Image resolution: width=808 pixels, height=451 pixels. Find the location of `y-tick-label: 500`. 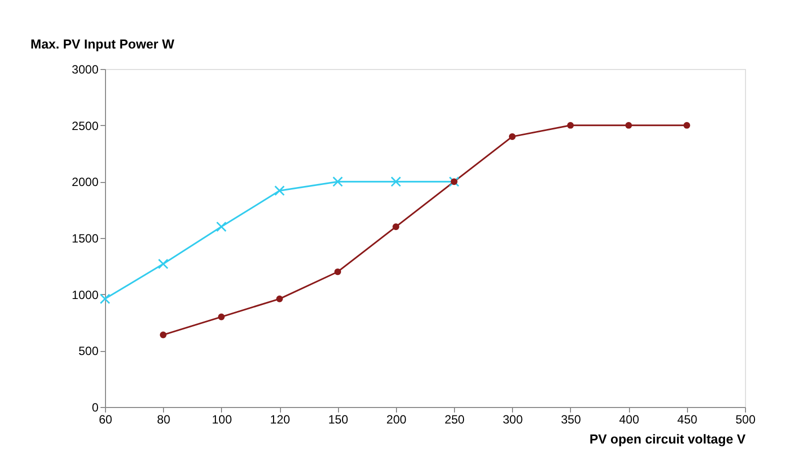

y-tick-label: 500 is located at coordinates (88, 351).